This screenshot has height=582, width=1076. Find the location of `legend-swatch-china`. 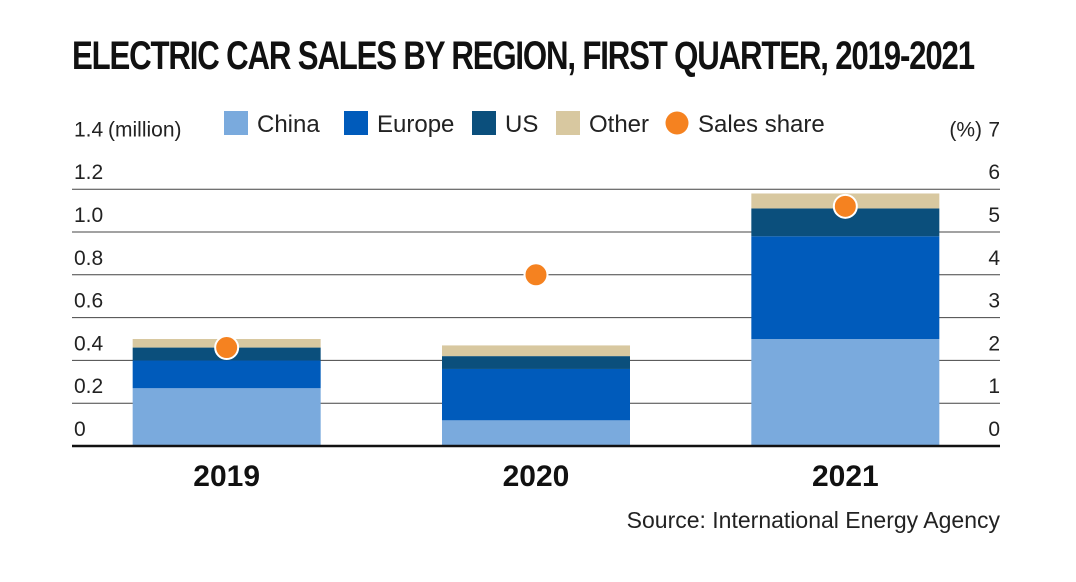

legend-swatch-china is located at coordinates (236, 123).